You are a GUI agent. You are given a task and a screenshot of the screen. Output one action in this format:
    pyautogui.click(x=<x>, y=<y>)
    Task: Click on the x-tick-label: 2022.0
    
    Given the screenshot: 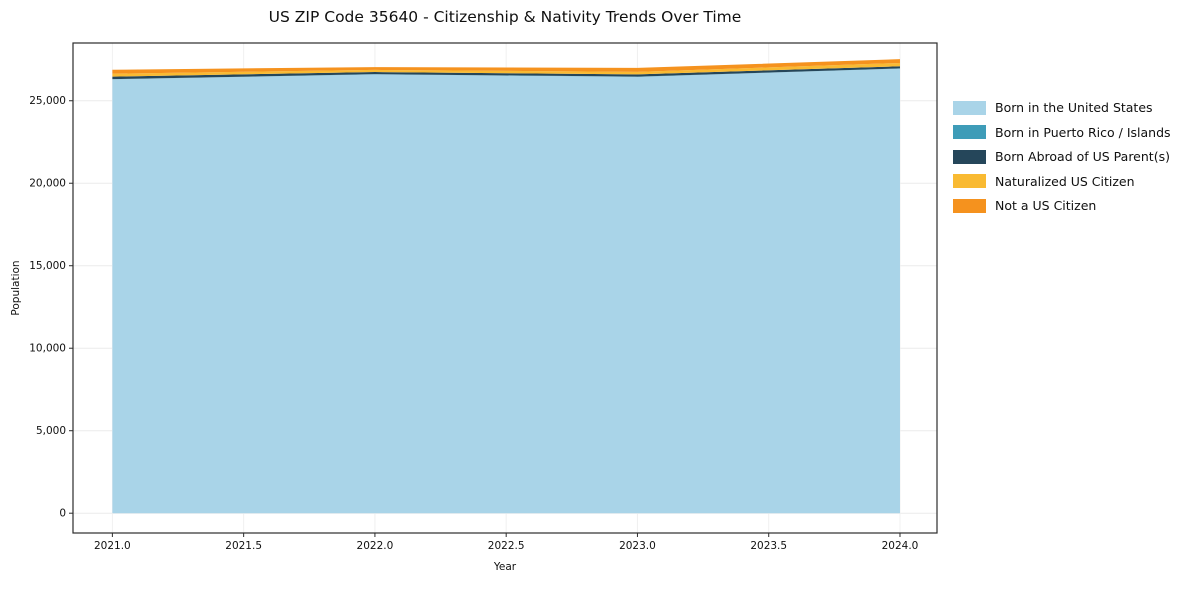 What is the action you would take?
    pyautogui.click(x=375, y=546)
    